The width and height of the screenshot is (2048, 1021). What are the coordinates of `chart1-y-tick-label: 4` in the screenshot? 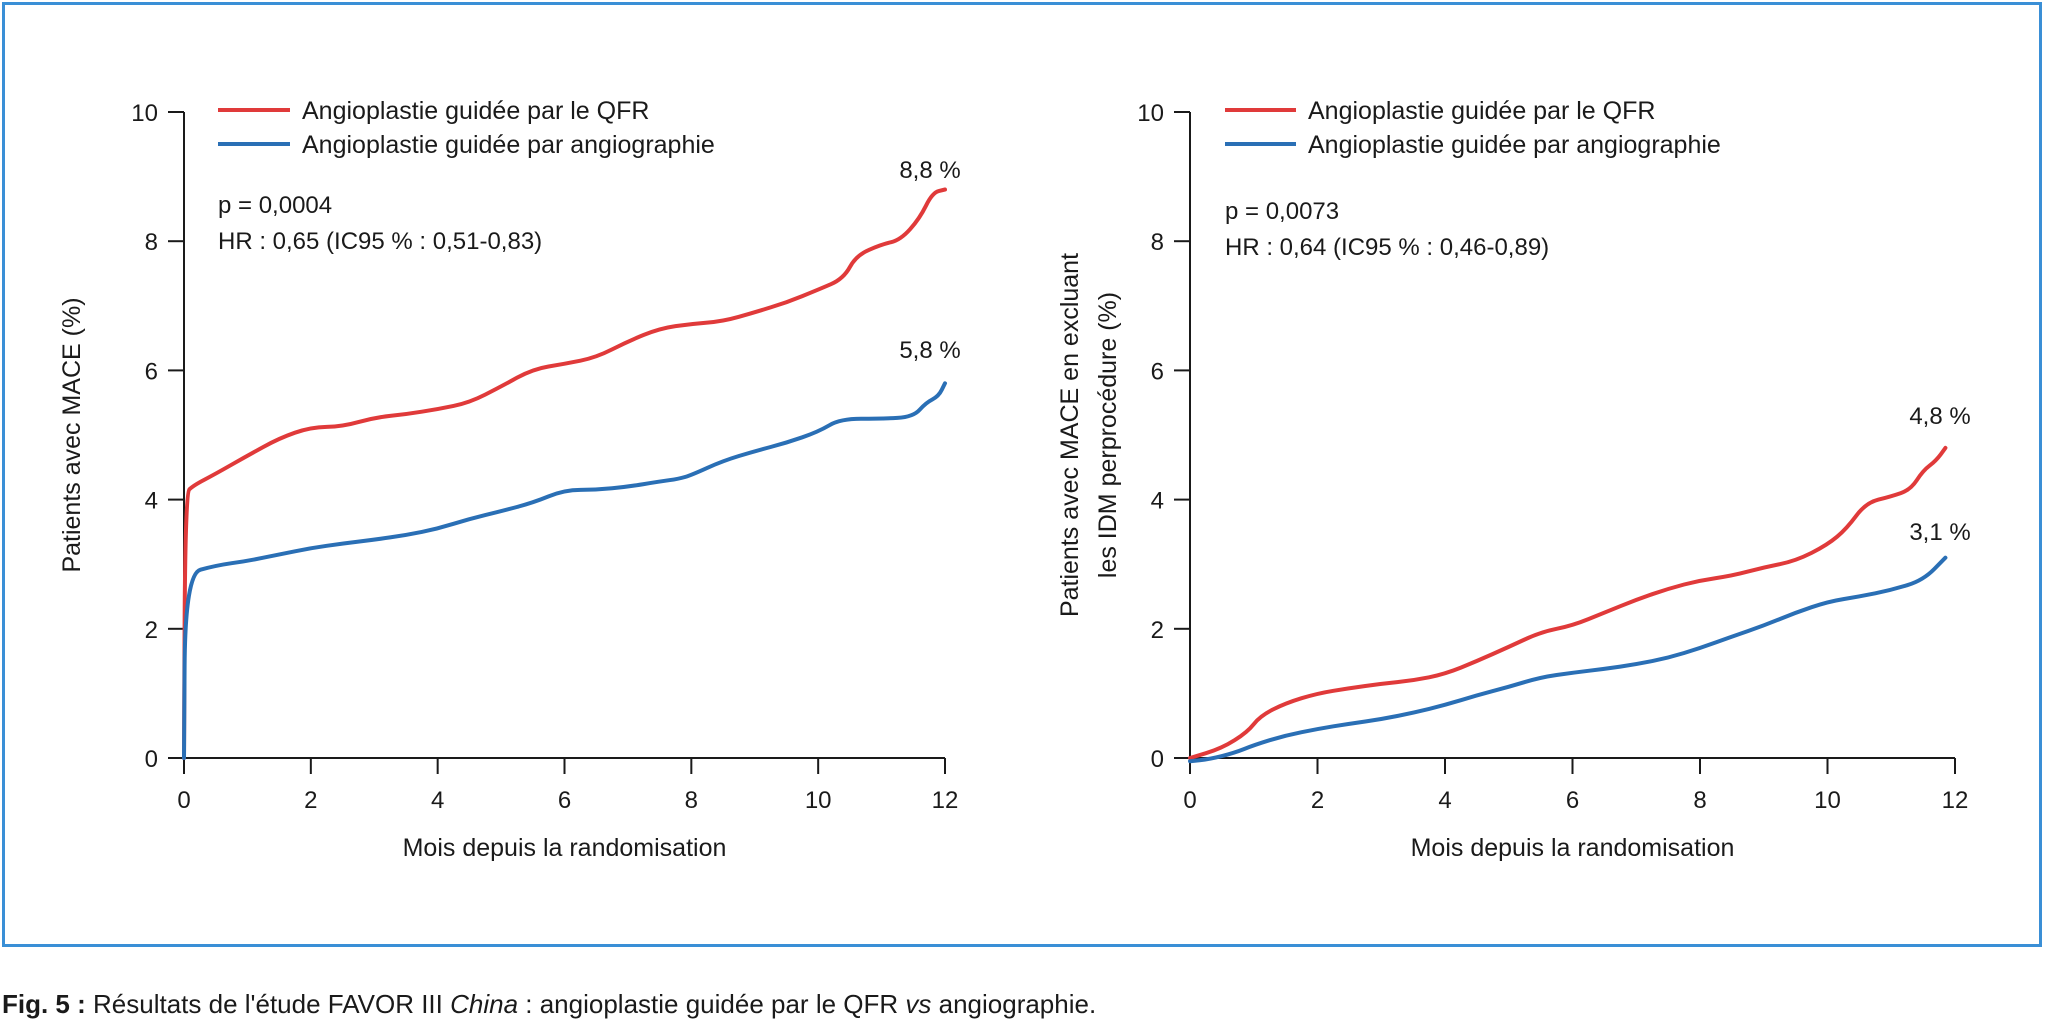 It's located at (151, 501).